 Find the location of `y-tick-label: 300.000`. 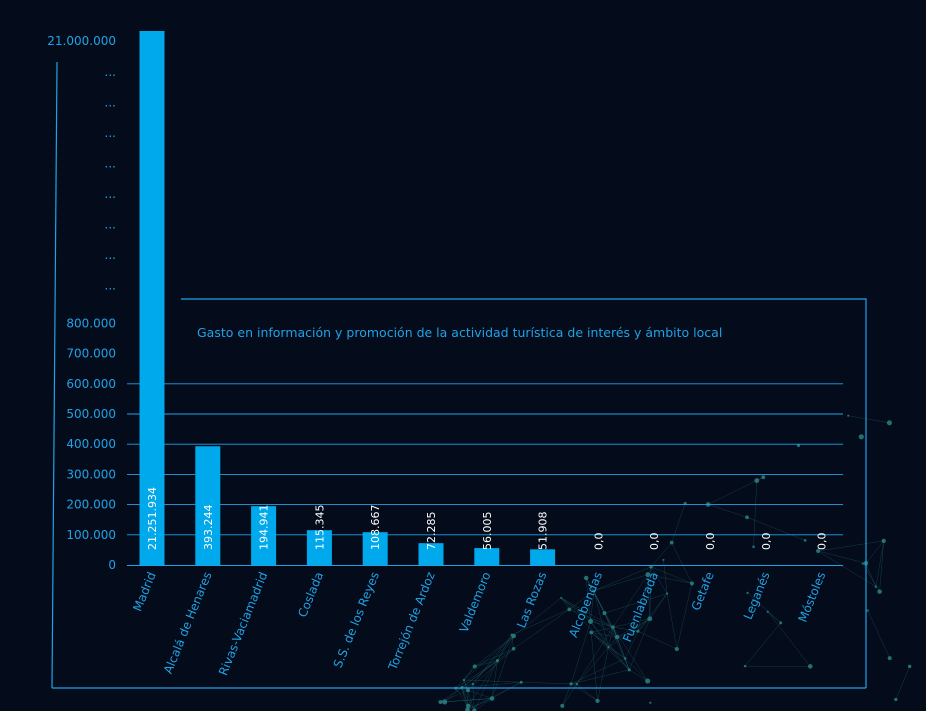

y-tick-label: 300.000 is located at coordinates (91, 474).